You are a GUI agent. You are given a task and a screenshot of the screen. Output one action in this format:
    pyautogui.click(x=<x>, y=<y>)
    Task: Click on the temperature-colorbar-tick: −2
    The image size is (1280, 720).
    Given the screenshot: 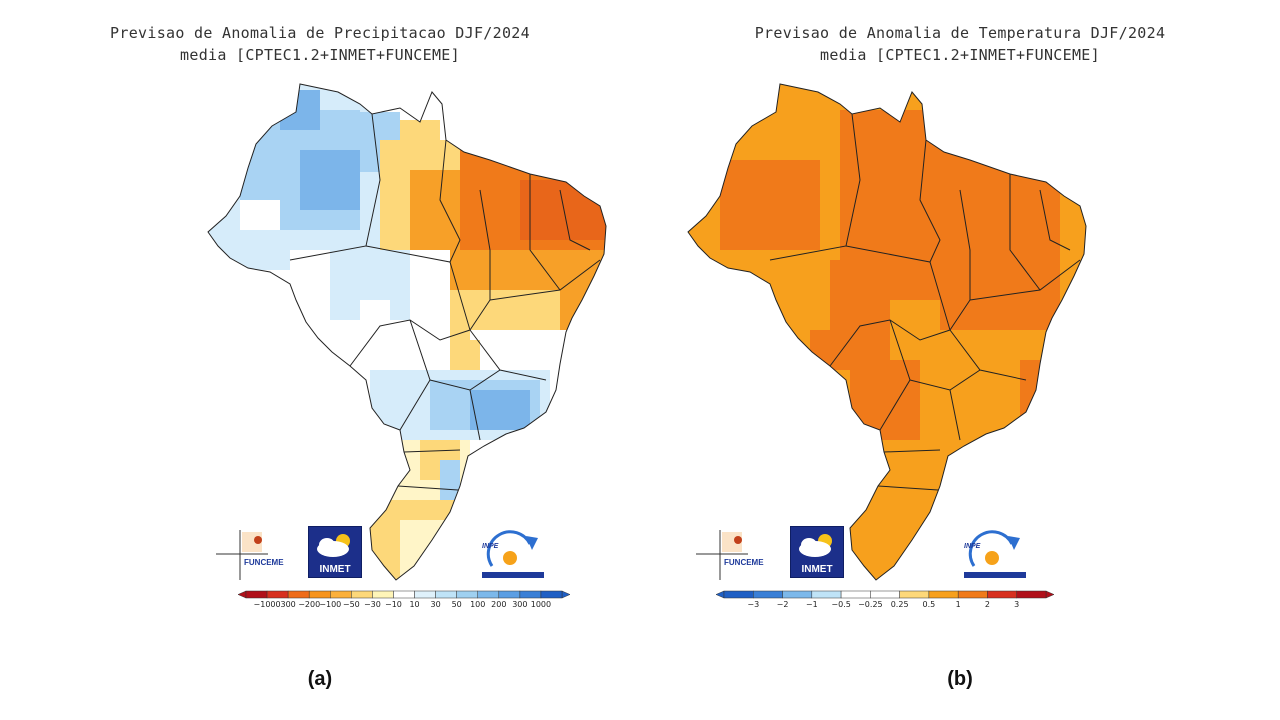 What is the action you would take?
    pyautogui.click(x=782, y=604)
    